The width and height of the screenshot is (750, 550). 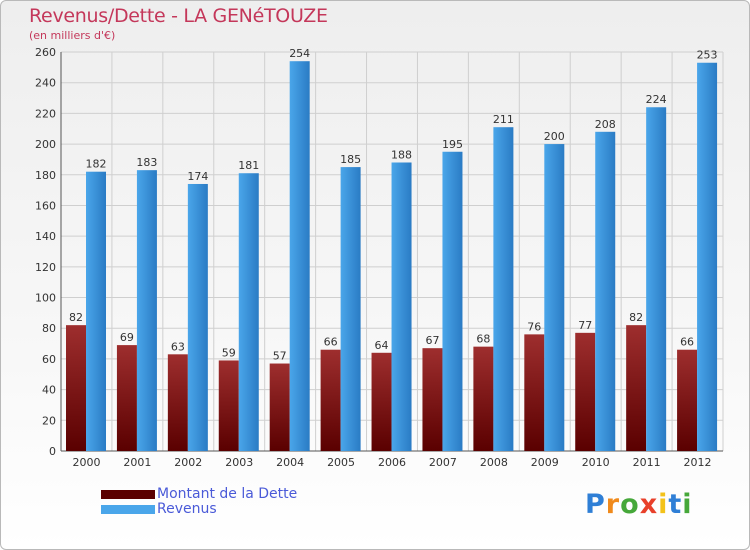 What do you see at coordinates (585, 325) in the screenshot?
I see `data-label-debt-2010: 77` at bounding box center [585, 325].